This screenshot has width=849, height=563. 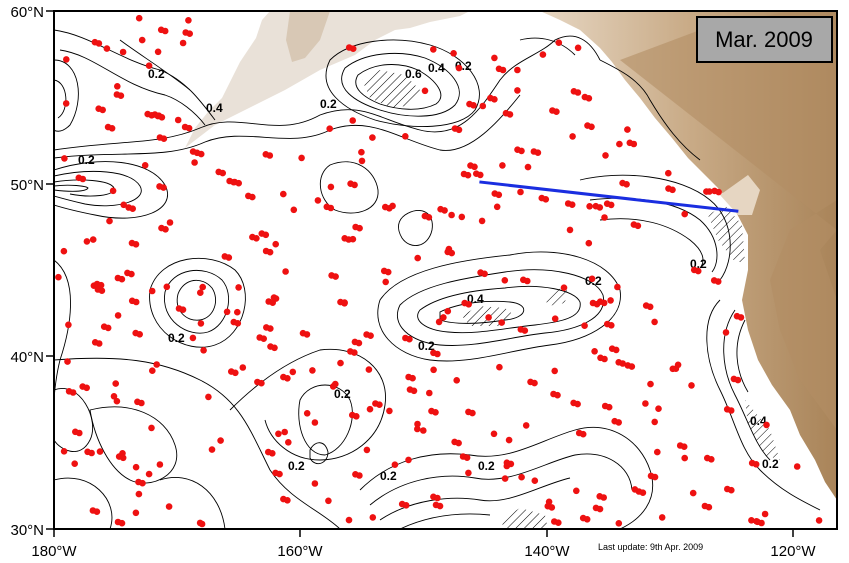 I want to click on date-box, so click(x=764, y=39).